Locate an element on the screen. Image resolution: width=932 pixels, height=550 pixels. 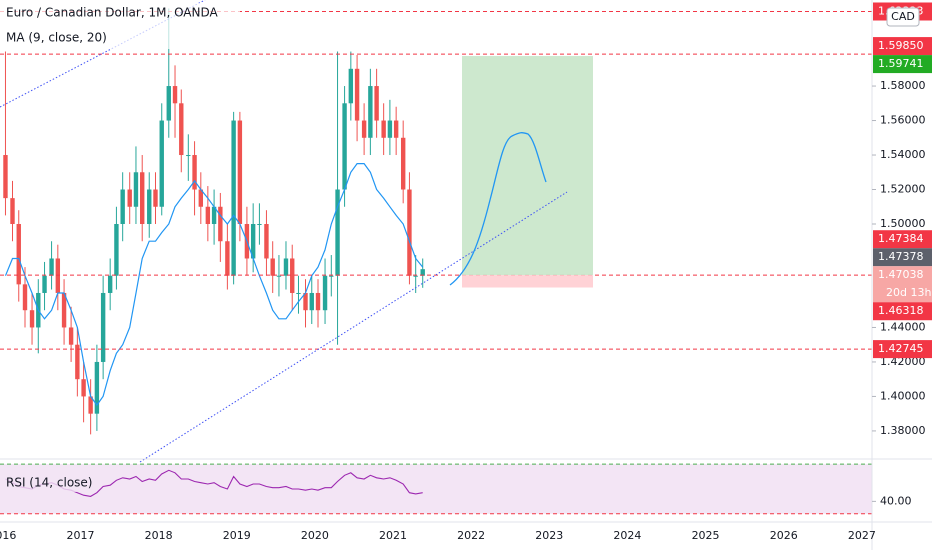
y-tick-label: 1.42000 is located at coordinates (903, 361).